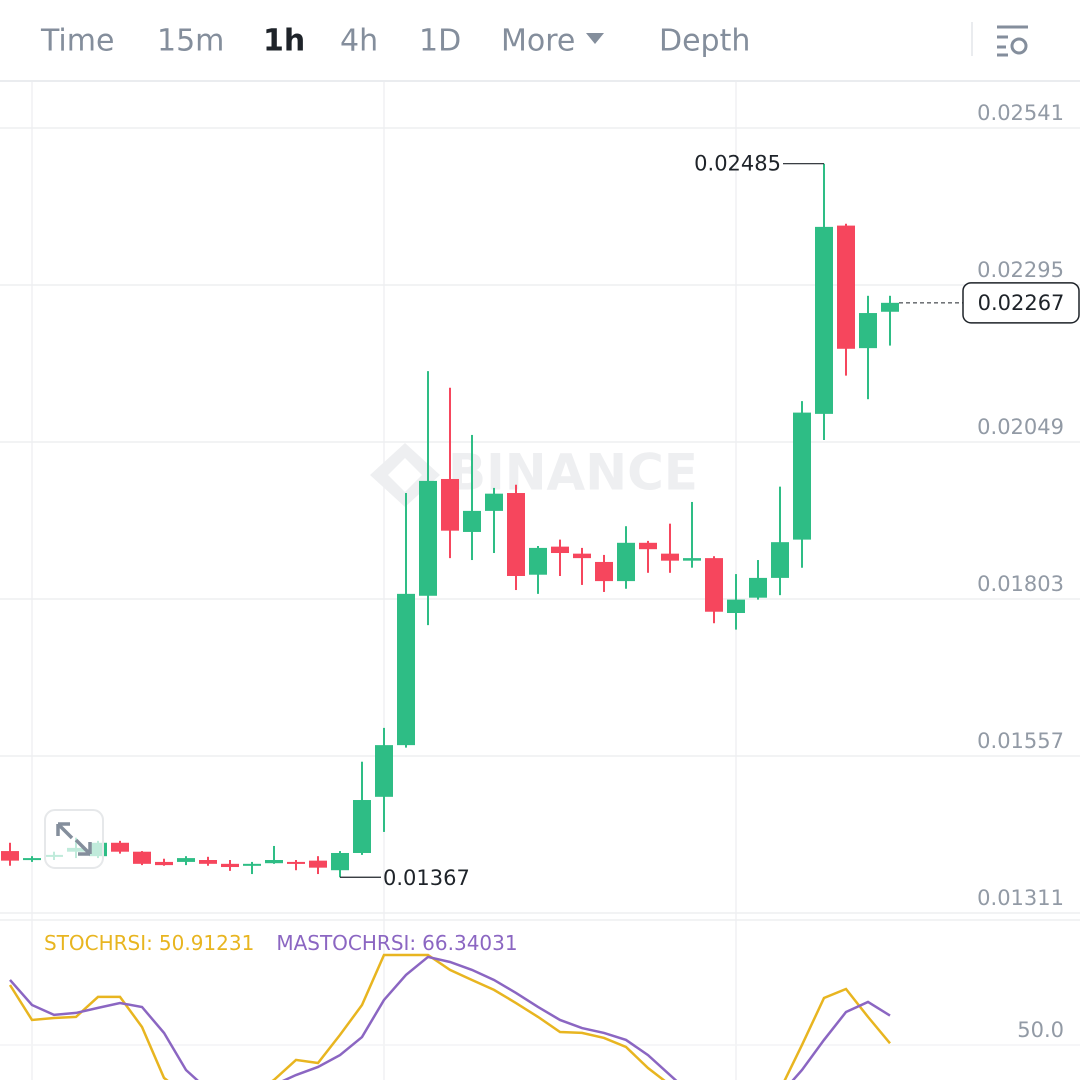 The image size is (1080, 1080). I want to click on last-price-box, so click(1021, 303).